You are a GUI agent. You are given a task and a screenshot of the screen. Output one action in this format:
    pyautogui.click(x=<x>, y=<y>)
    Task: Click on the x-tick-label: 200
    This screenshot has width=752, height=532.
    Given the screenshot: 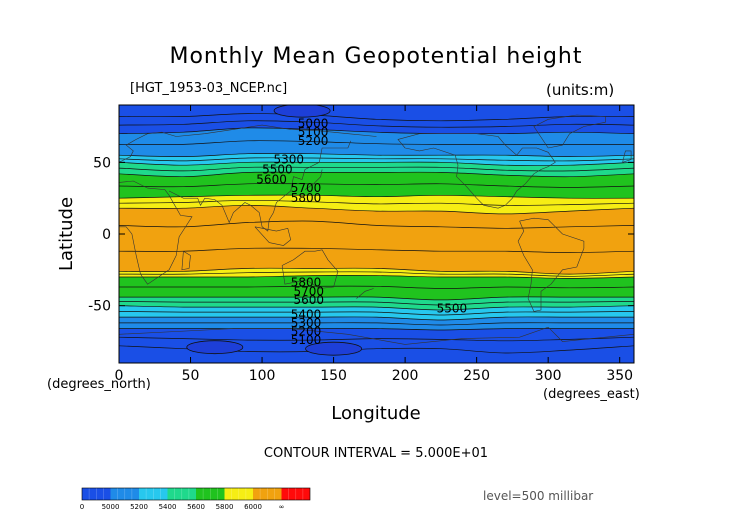 What is the action you would take?
    pyautogui.click(x=405, y=376)
    